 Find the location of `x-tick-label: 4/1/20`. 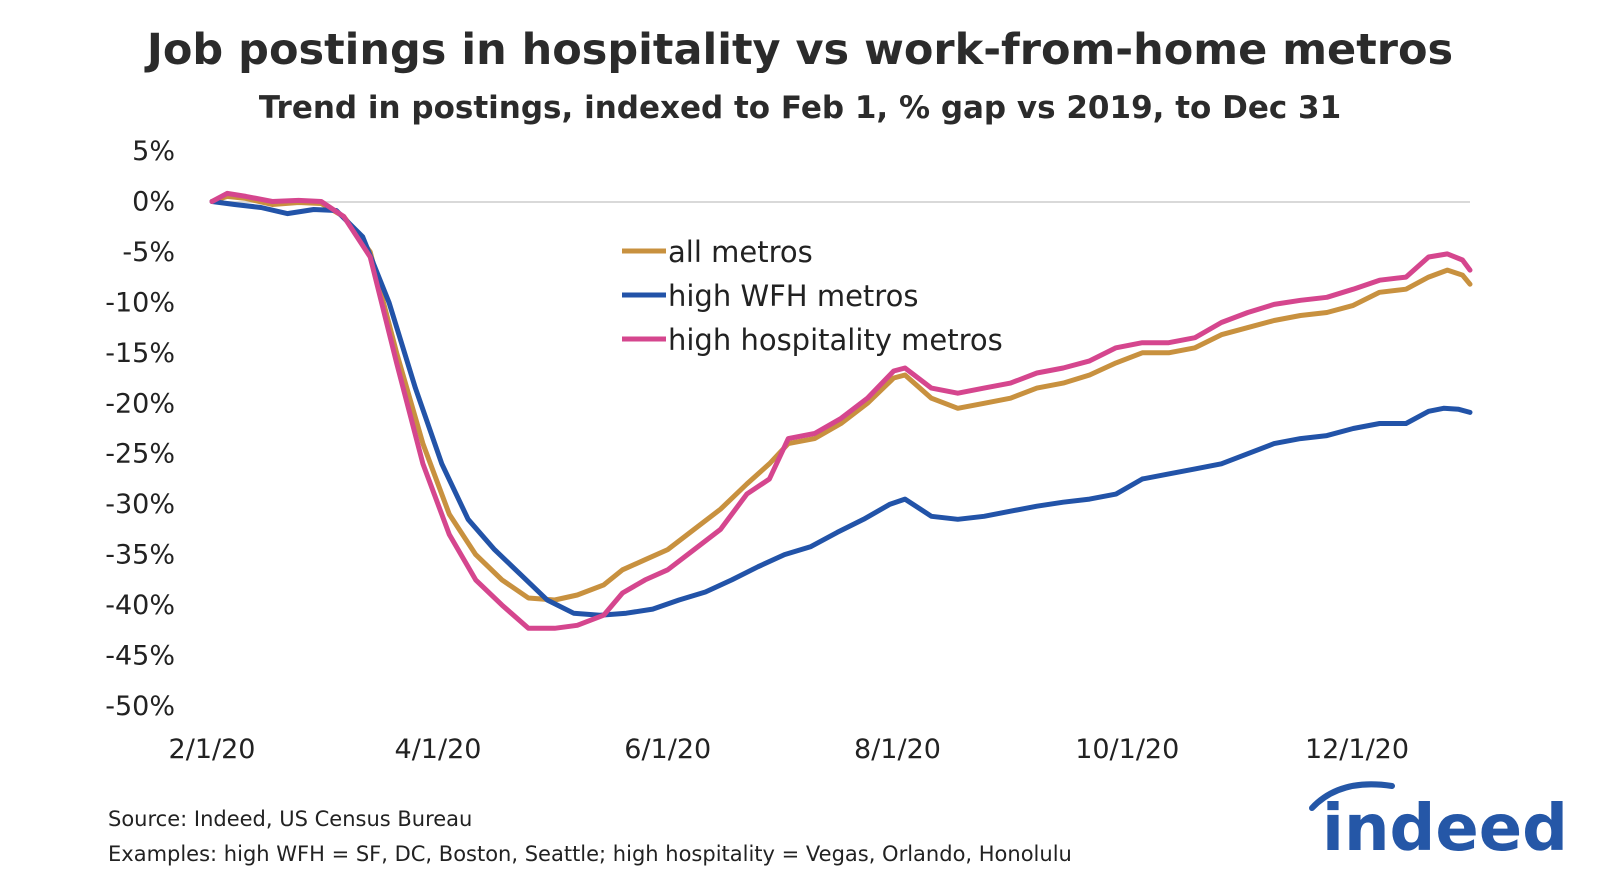

x-tick-label: 4/1/20 is located at coordinates (438, 749).